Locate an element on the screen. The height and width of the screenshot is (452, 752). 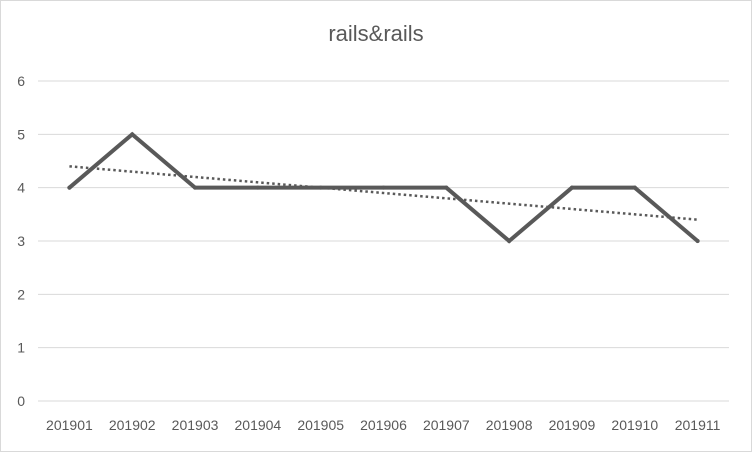
trendline is located at coordinates (383, 193).